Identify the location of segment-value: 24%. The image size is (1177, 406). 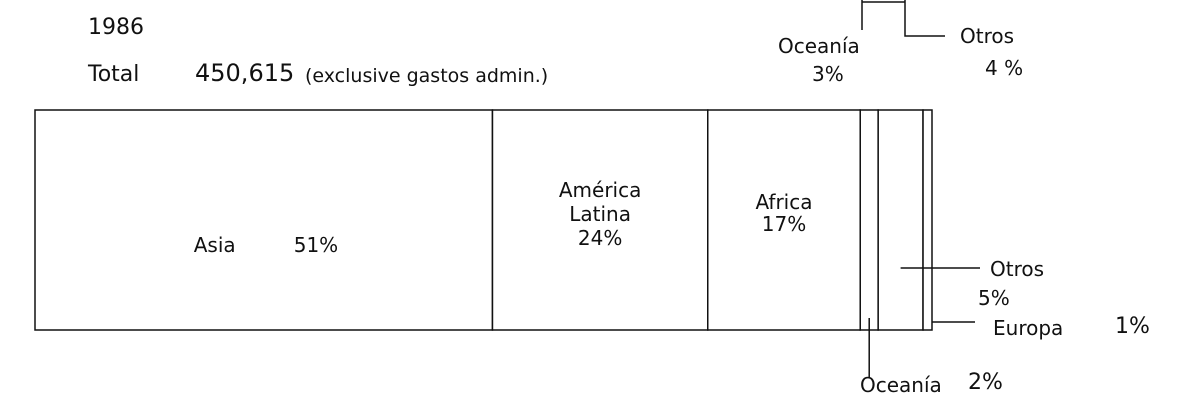
(600, 238).